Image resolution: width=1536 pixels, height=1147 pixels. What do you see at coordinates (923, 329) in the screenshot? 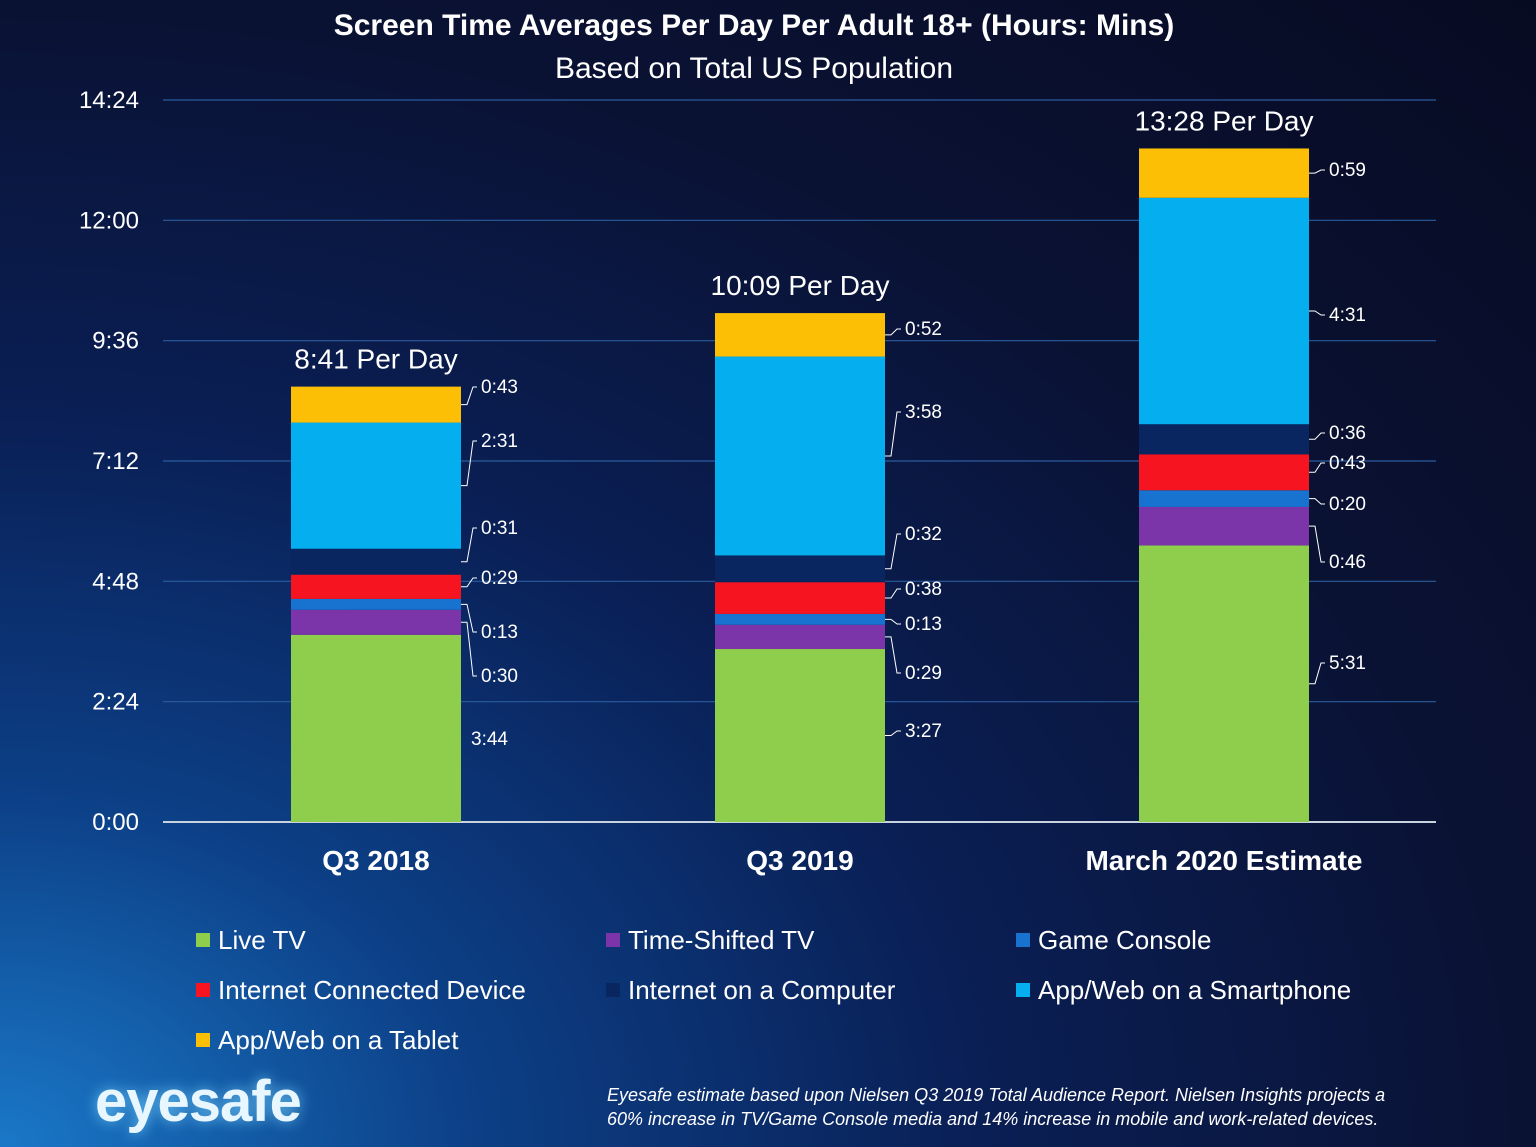
I see `segment-value-label: 0:52` at bounding box center [923, 329].